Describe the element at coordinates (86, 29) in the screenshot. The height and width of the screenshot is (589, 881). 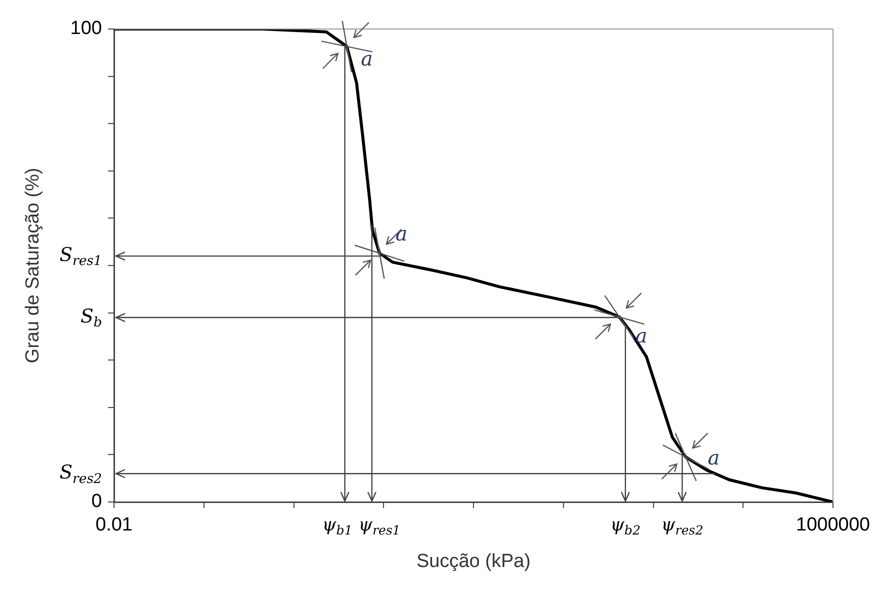
I see `y-tick-label: 100` at that location.